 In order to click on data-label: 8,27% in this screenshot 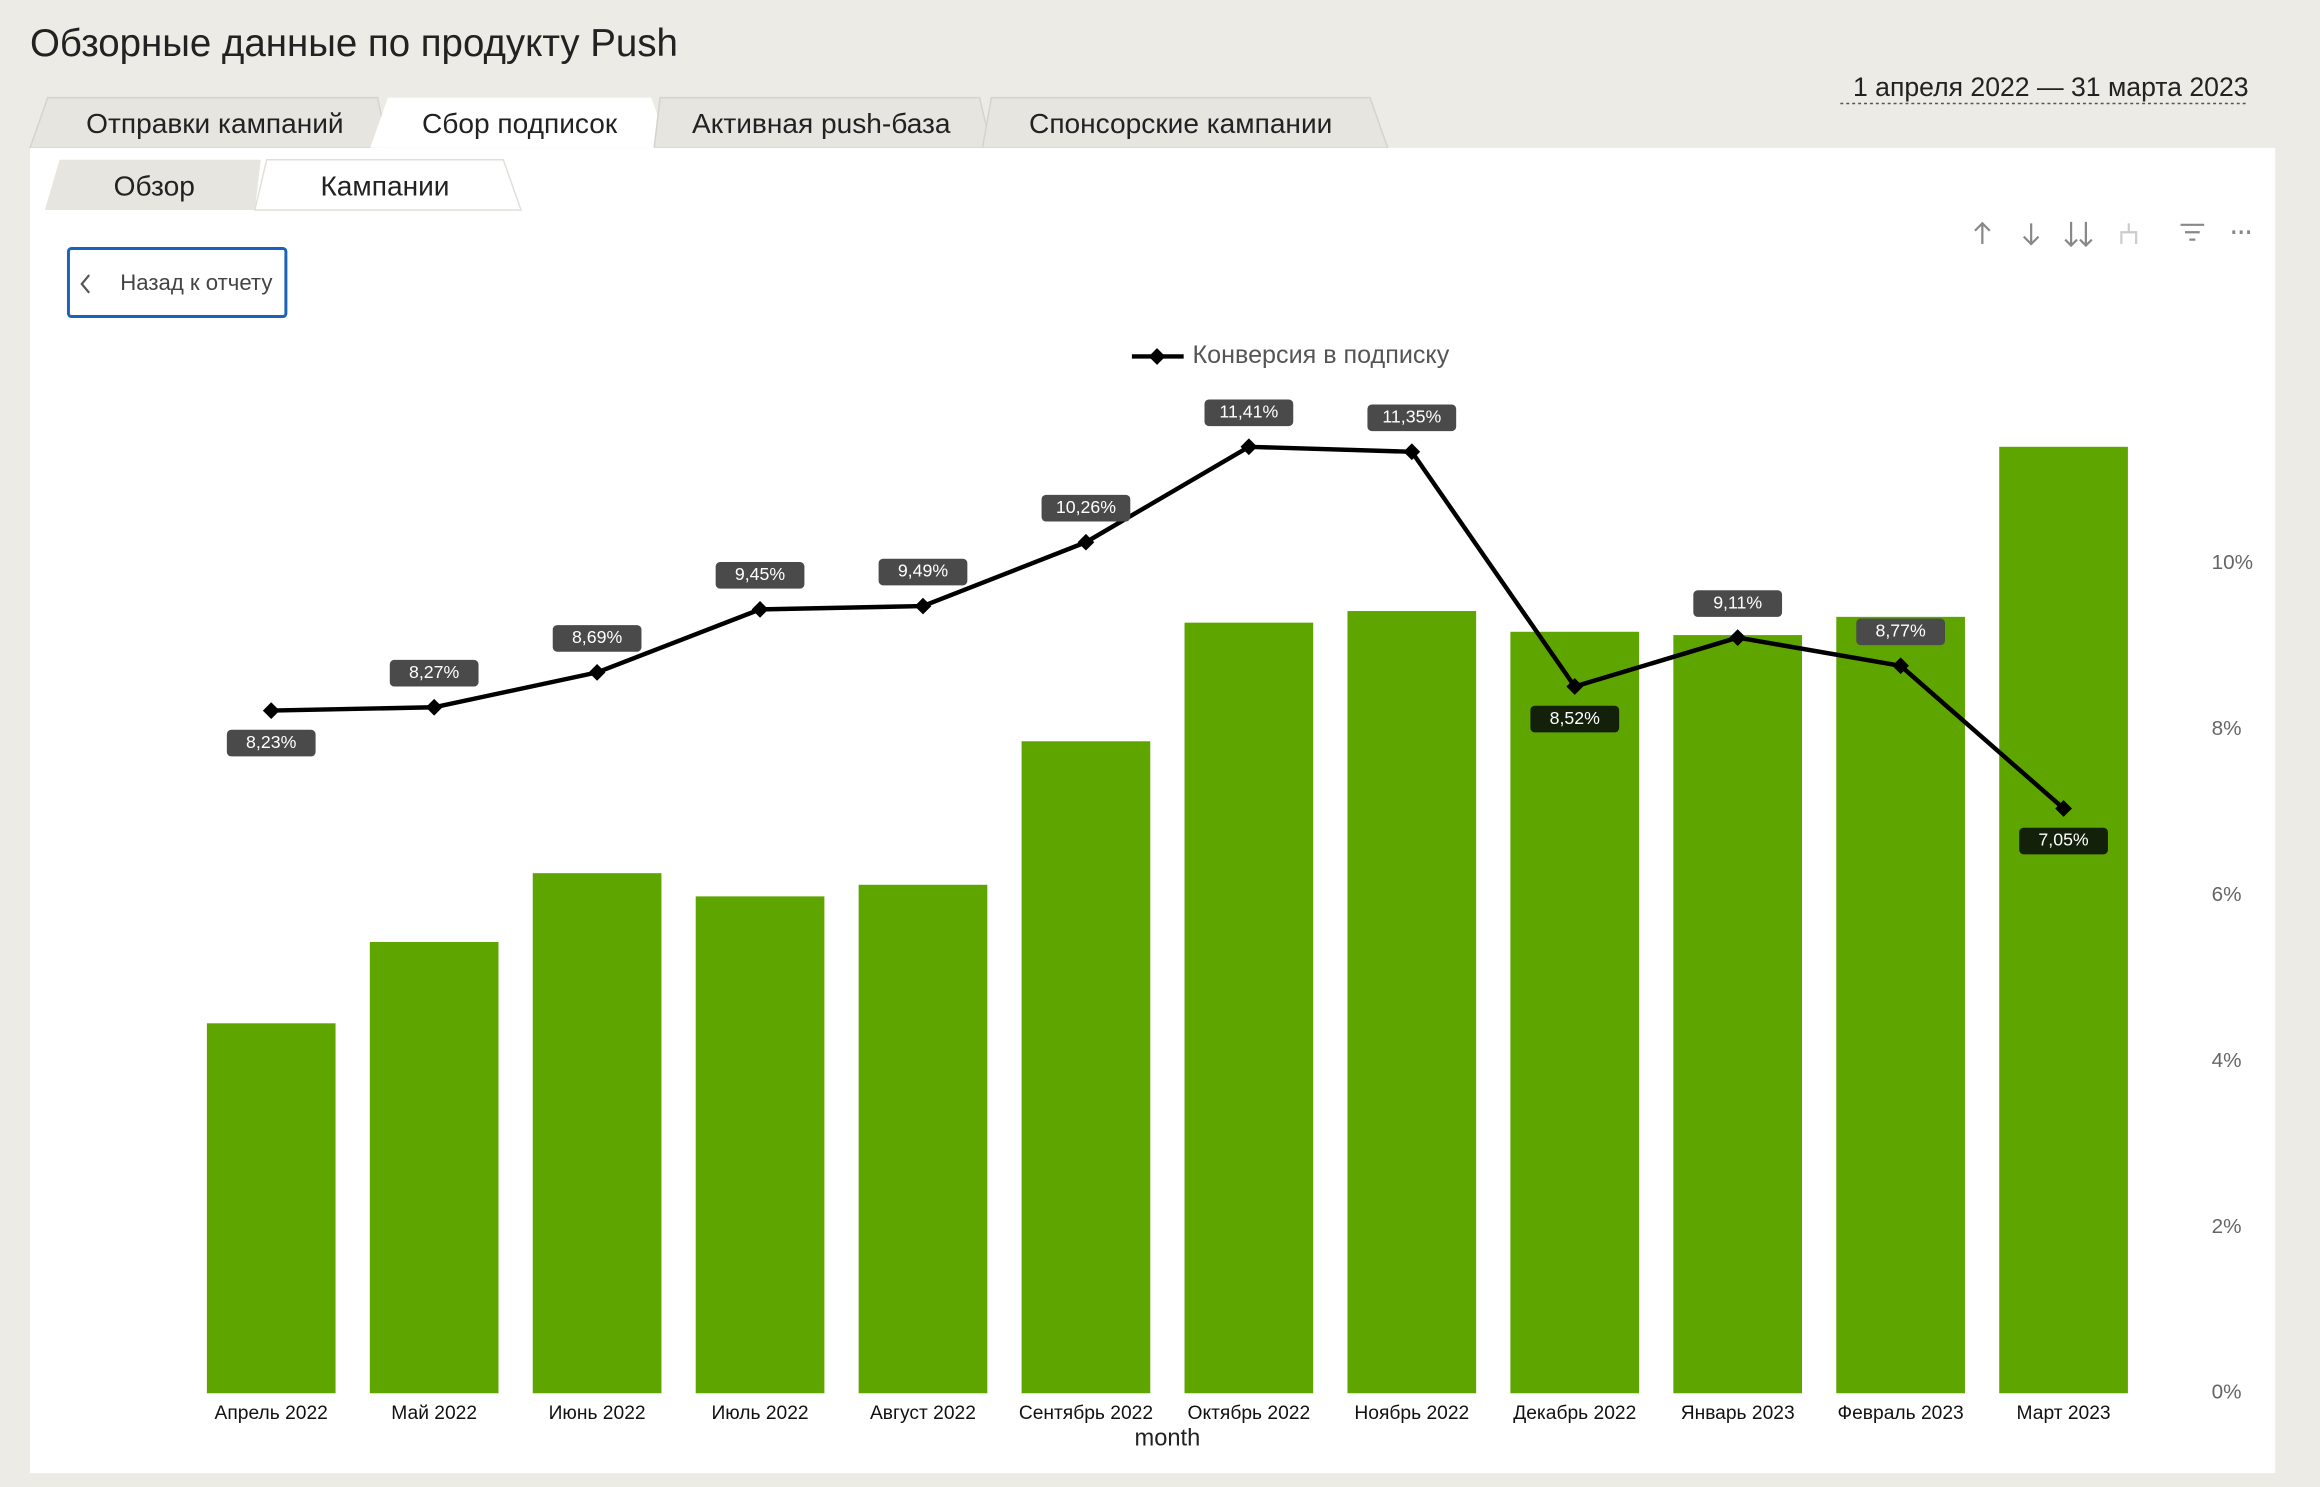, I will do `click(434, 672)`.